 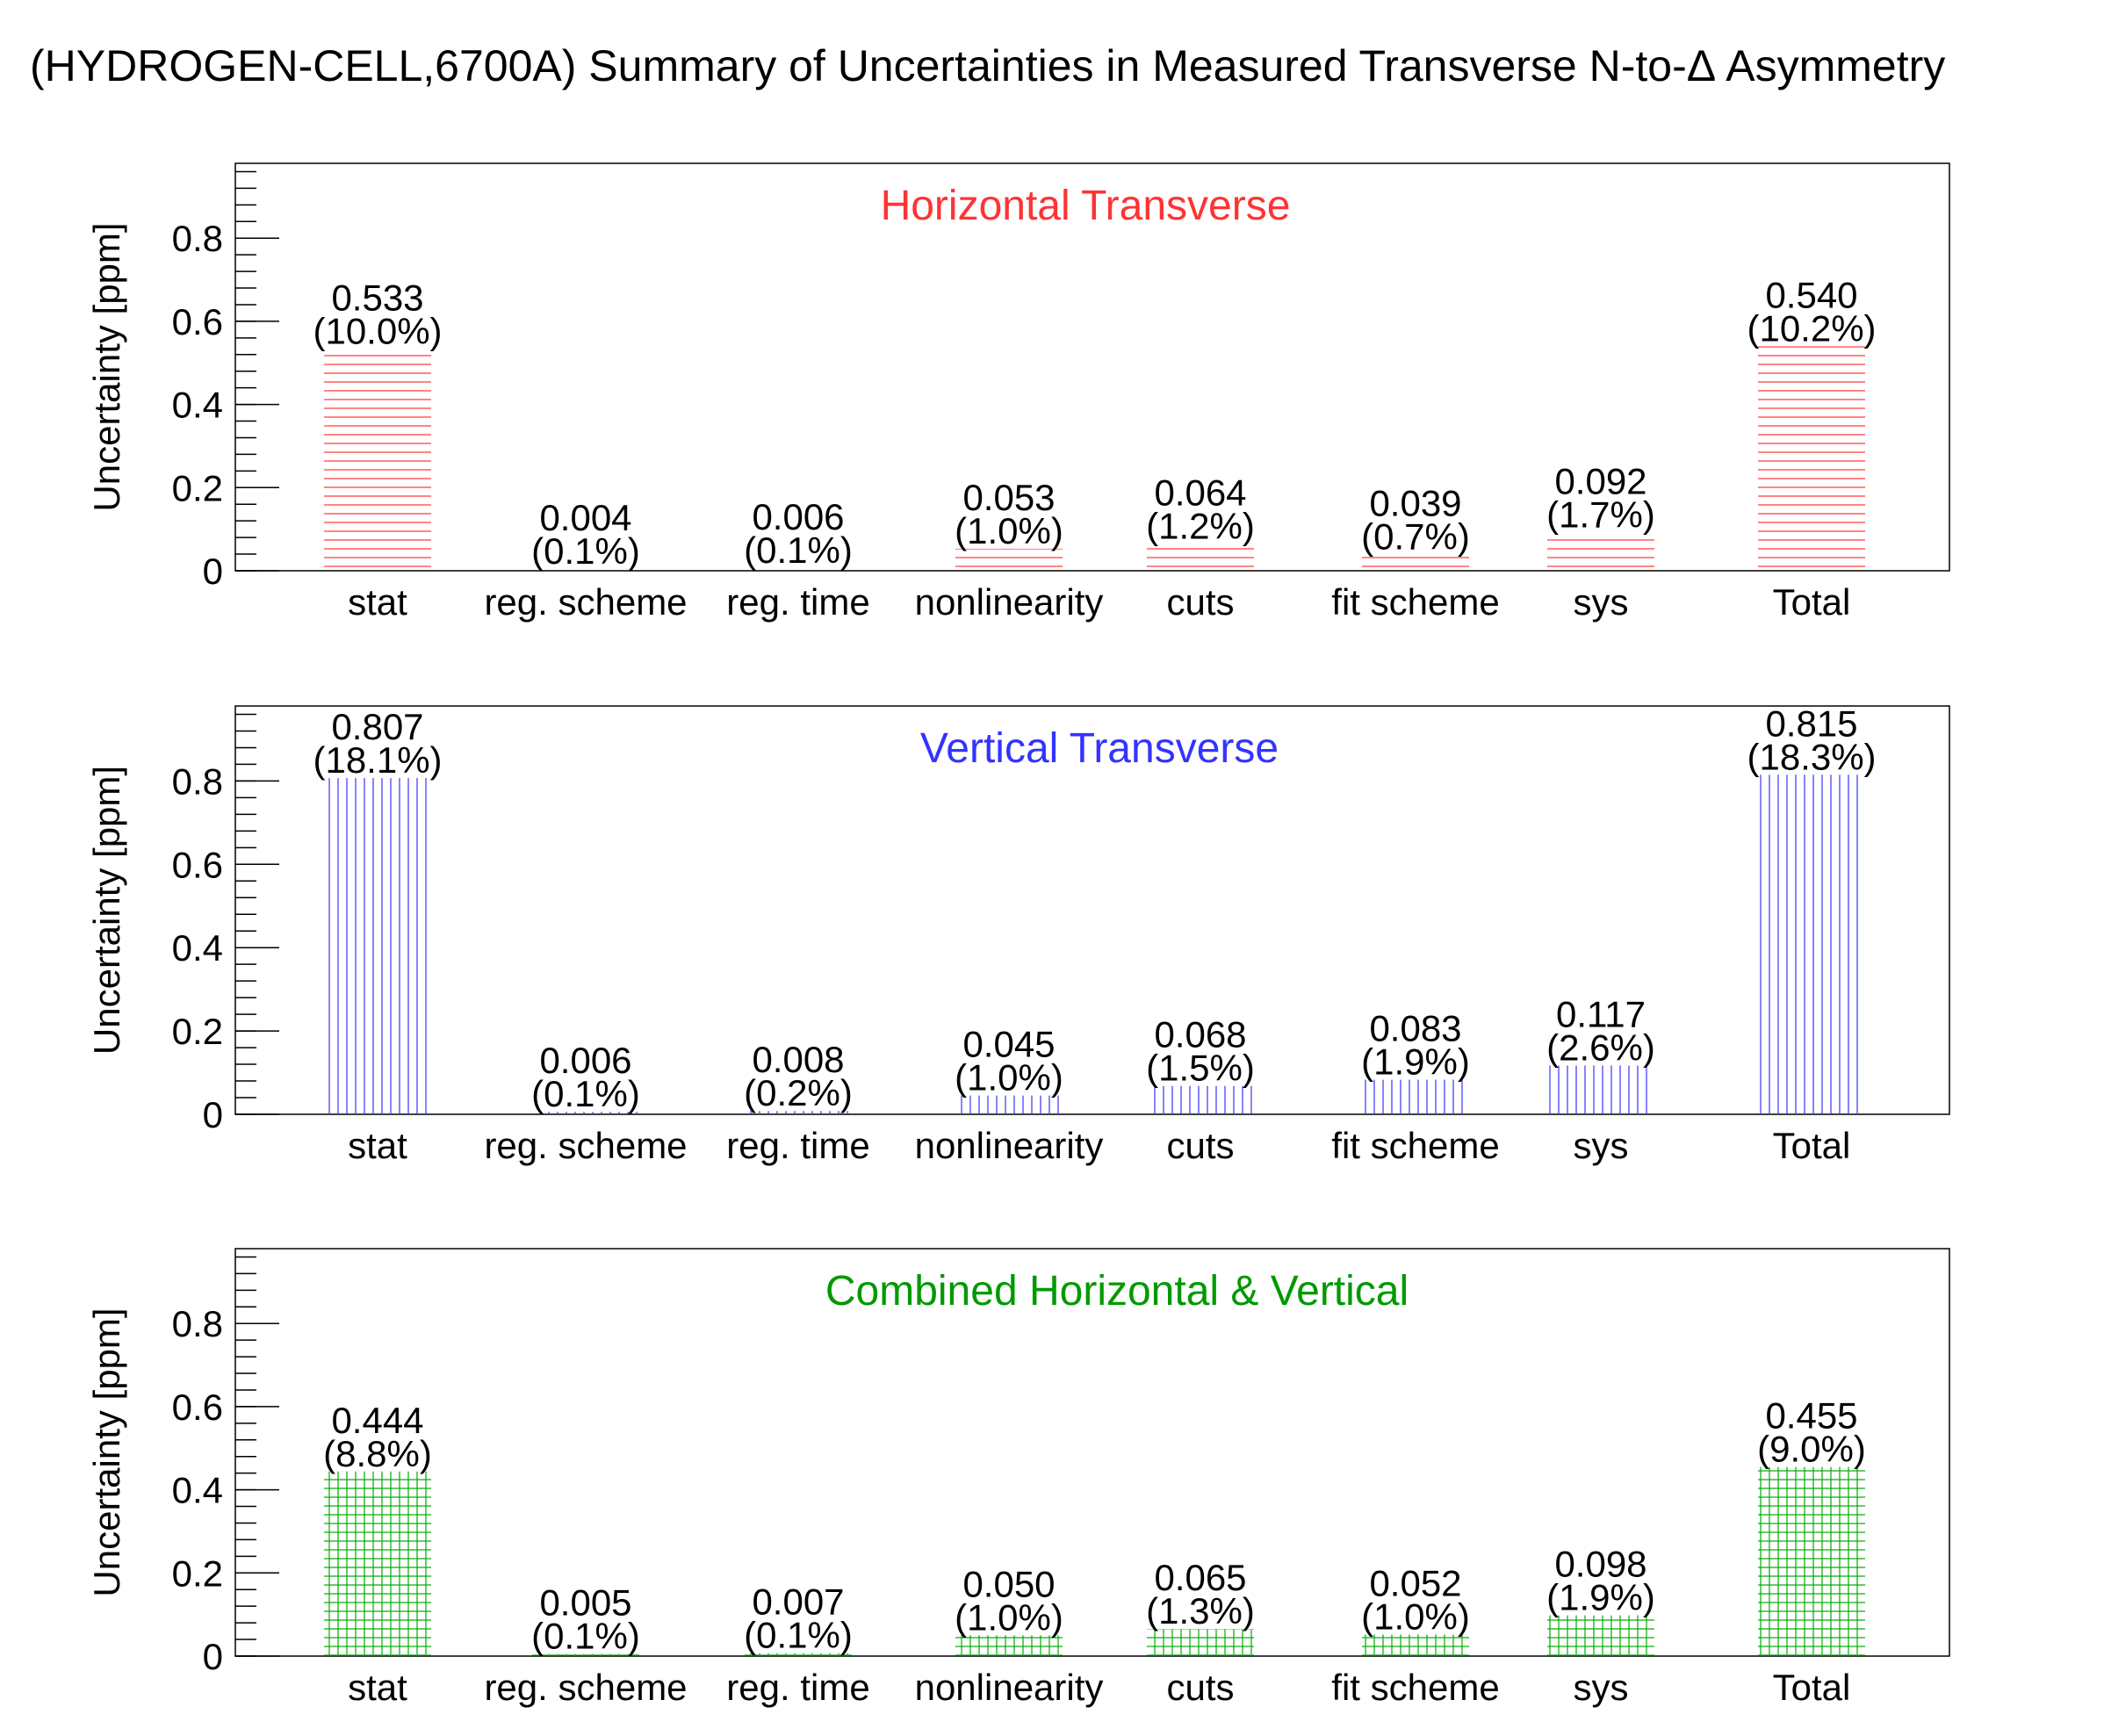 I want to click on bar-value-label: 0.815, so click(x=1811, y=723).